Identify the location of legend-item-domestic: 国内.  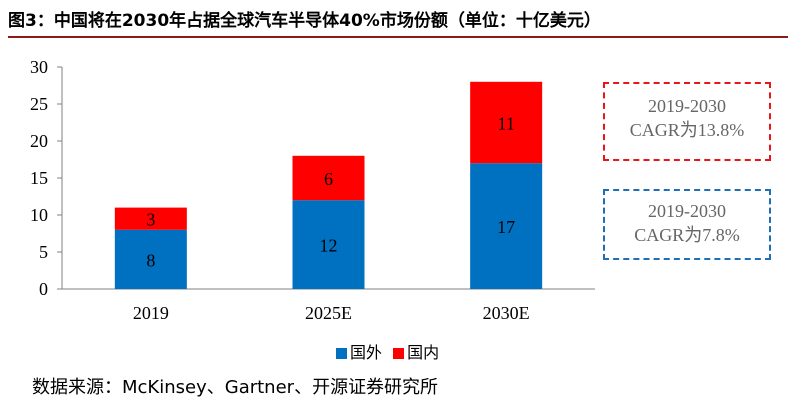
(416, 352).